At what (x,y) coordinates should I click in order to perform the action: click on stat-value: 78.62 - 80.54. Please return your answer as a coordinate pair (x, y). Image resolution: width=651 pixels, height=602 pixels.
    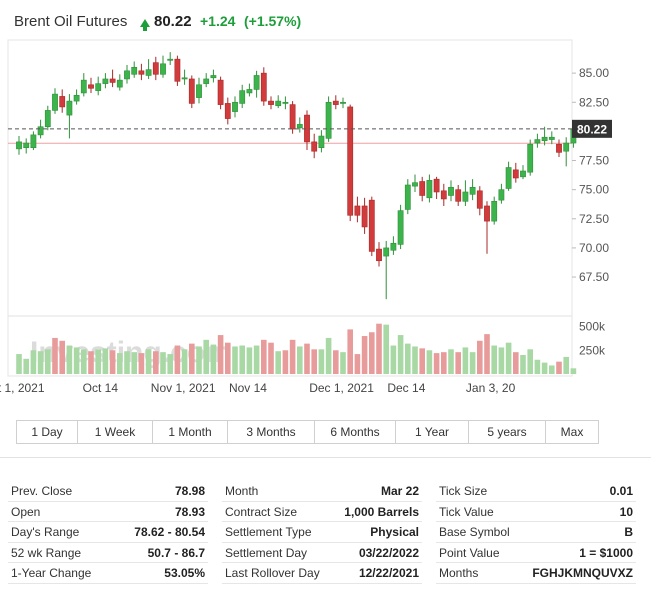
    Looking at the image, I should click on (169, 532).